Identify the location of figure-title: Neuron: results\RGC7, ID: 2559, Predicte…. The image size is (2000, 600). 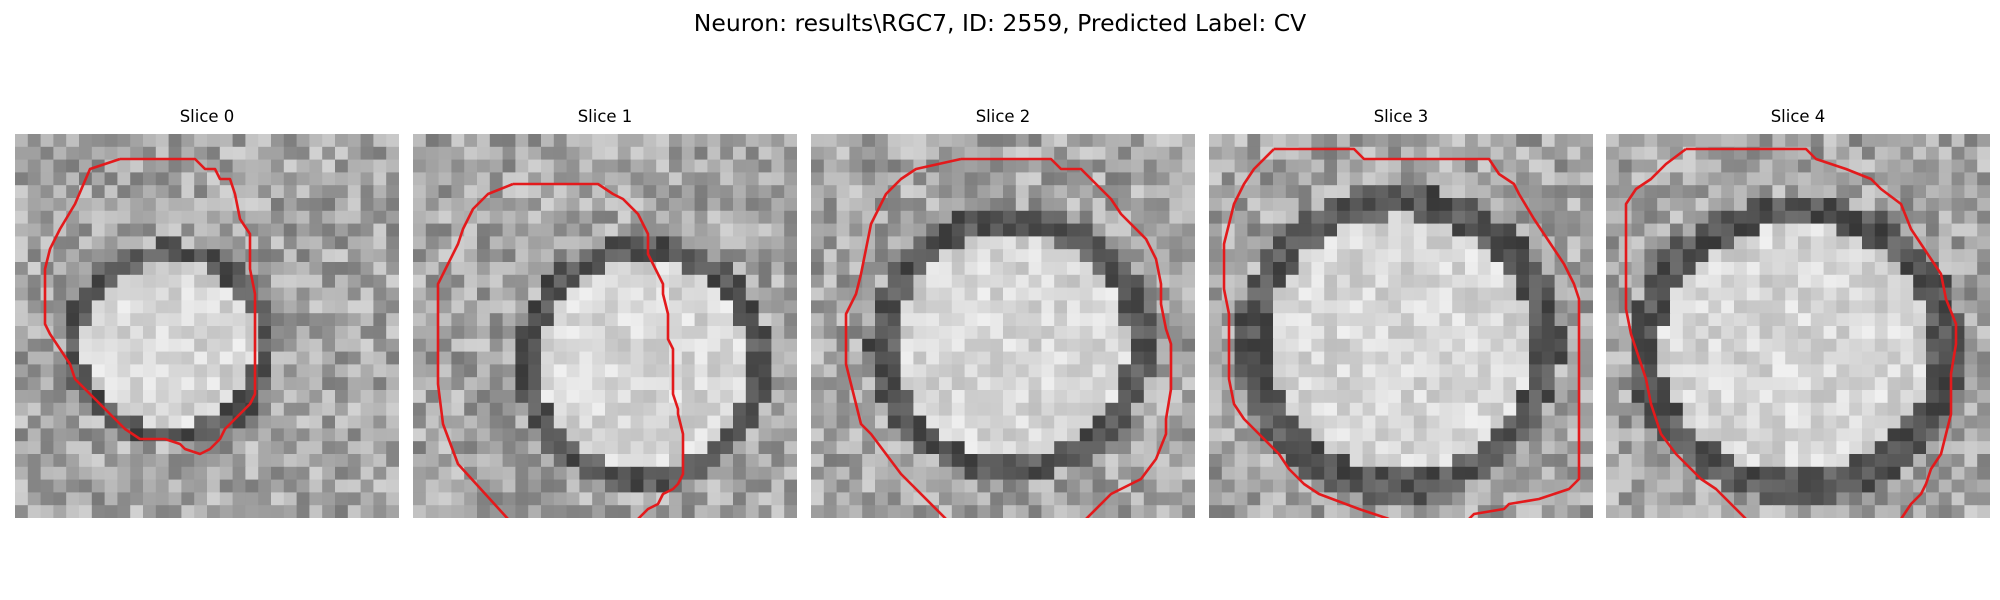
(1000, 23).